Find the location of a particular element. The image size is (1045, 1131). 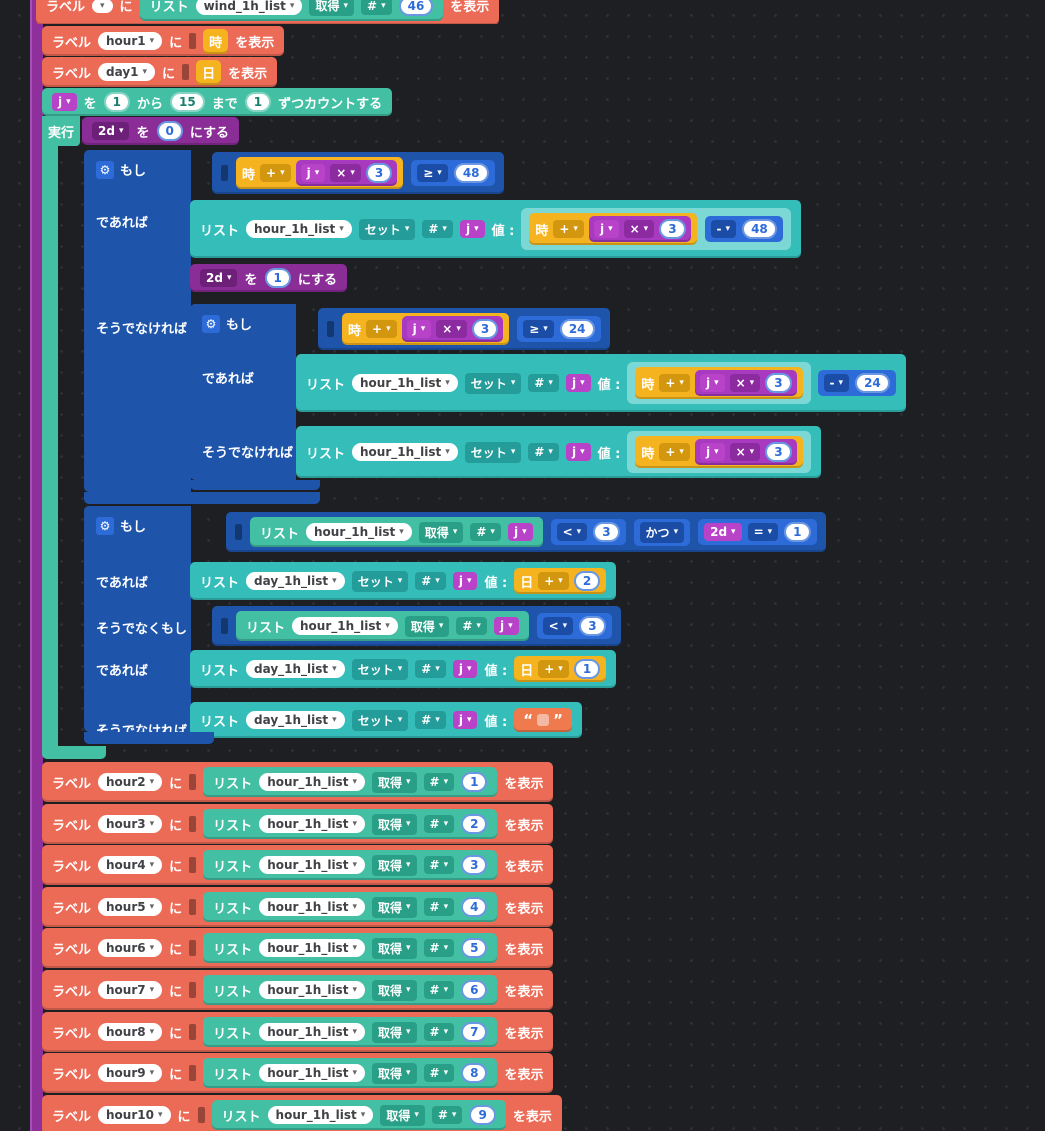

loop-variable-pill: j is located at coordinates (64, 102).